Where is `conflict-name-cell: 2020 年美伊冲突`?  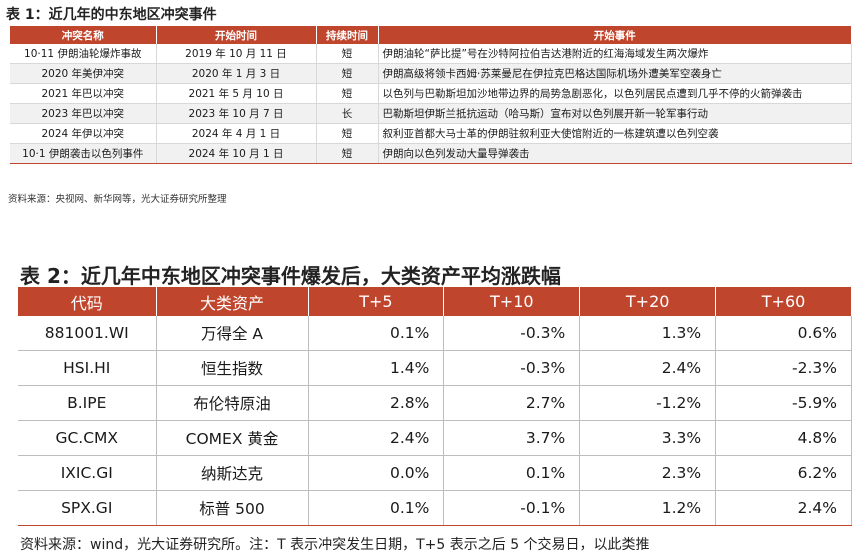
conflict-name-cell: 2020 年美伊冲突 is located at coordinates (83, 73).